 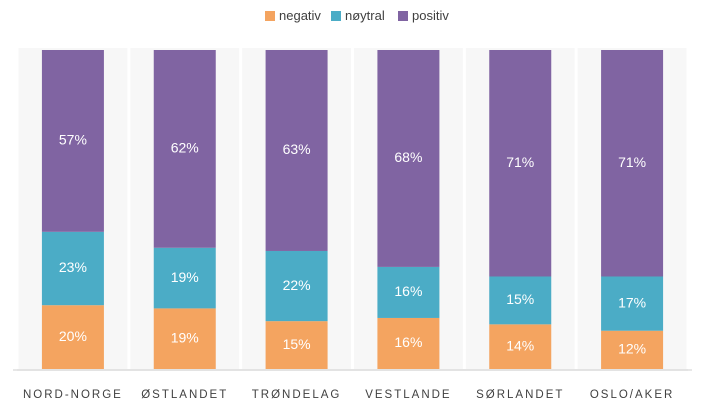 What do you see at coordinates (632, 395) in the screenshot?
I see `x-tick-label-5: OSLO/AKER` at bounding box center [632, 395].